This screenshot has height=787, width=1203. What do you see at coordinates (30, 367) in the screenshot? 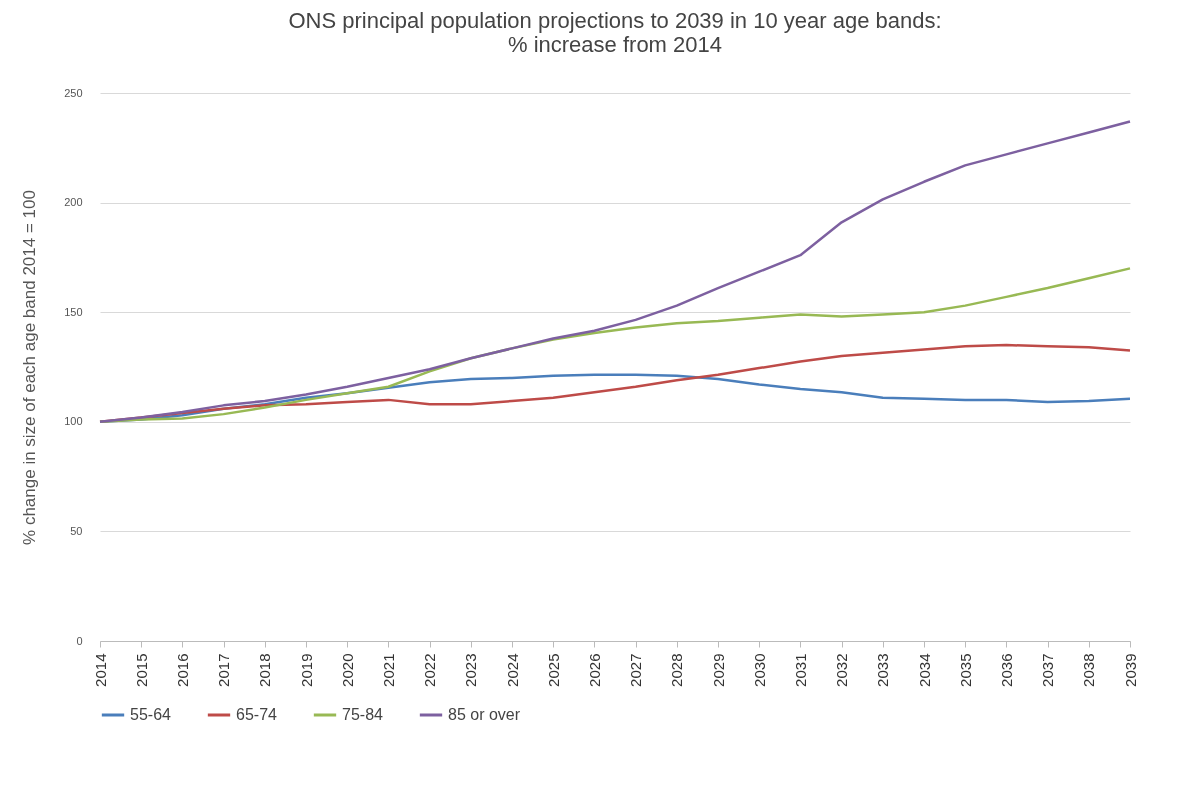
I see `y-axis-title: % change in size of each age band 2014 = 100` at bounding box center [30, 367].